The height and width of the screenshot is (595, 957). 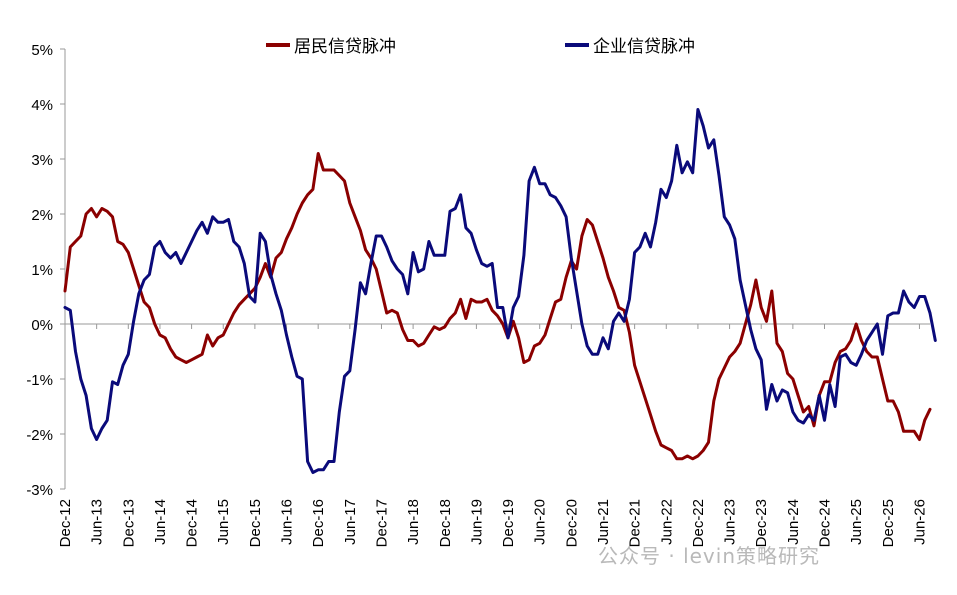 I want to click on x-tick-label: Jun-26, so click(x=919, y=522).